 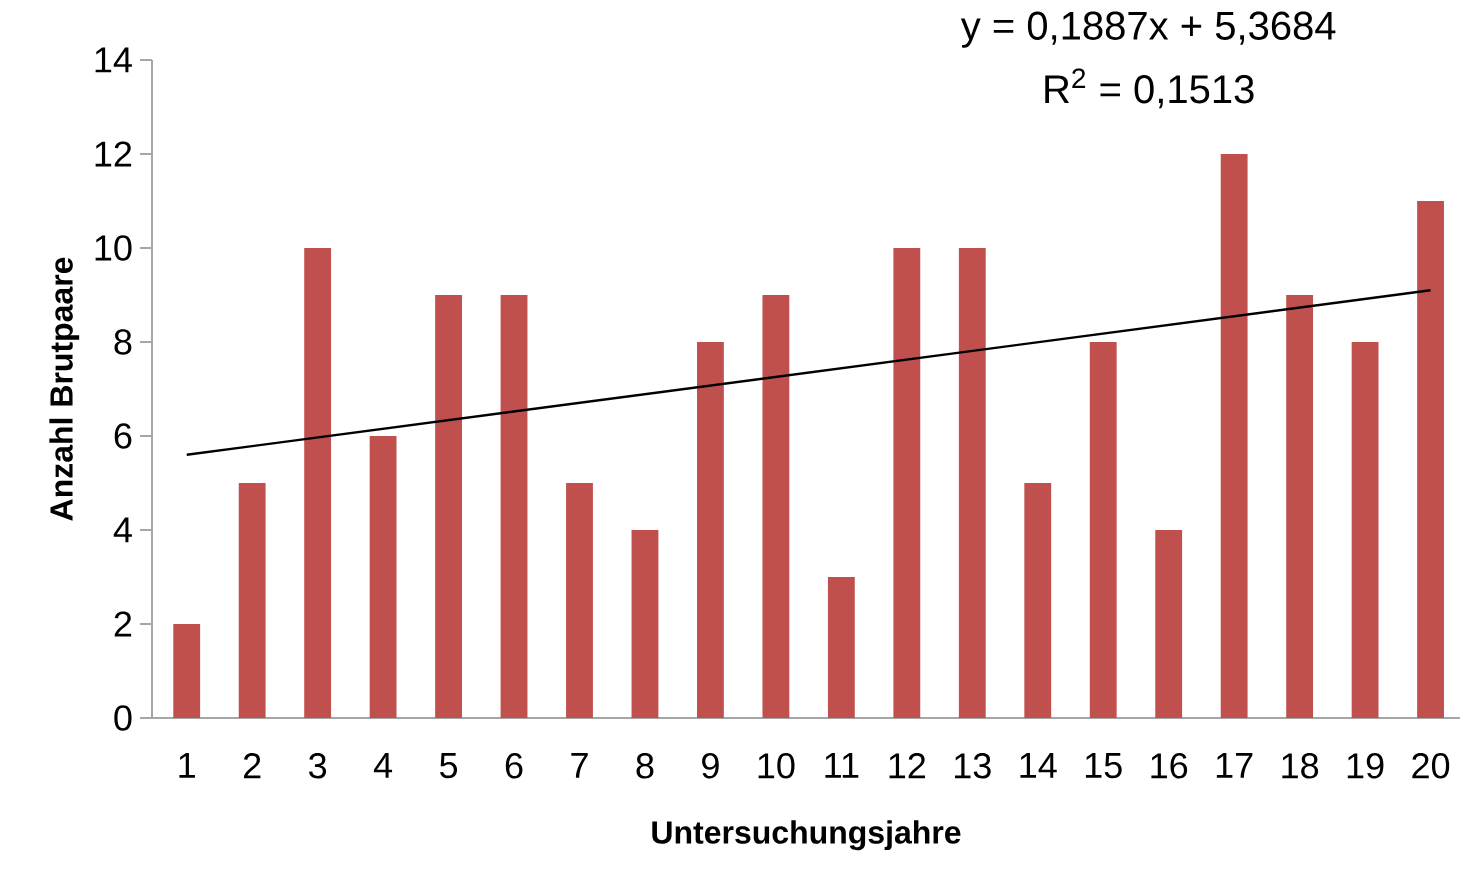 I want to click on y-tick-label: 8, so click(x=123, y=342).